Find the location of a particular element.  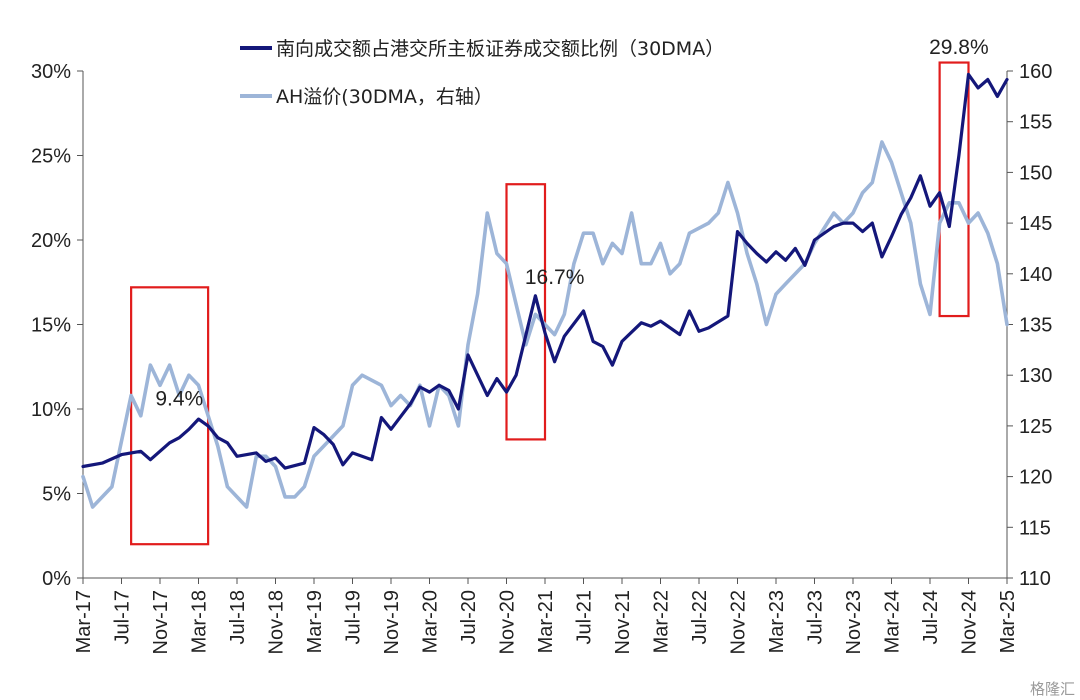

x-tick-label: Jul-21 is located at coordinates (585, 617).